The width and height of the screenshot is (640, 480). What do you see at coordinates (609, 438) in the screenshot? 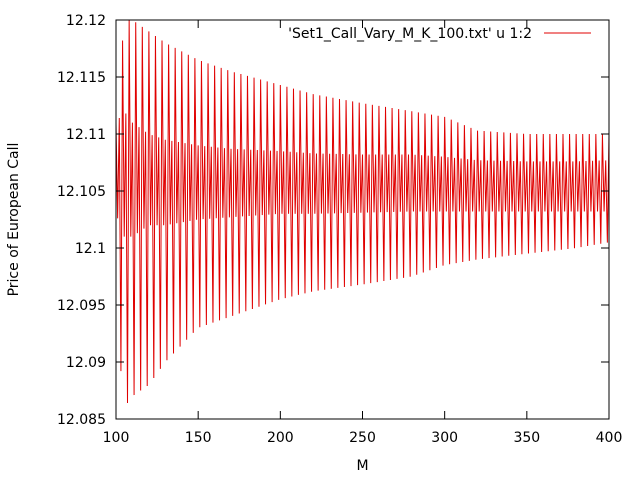
I see `x-tick-label: 400` at bounding box center [609, 438].